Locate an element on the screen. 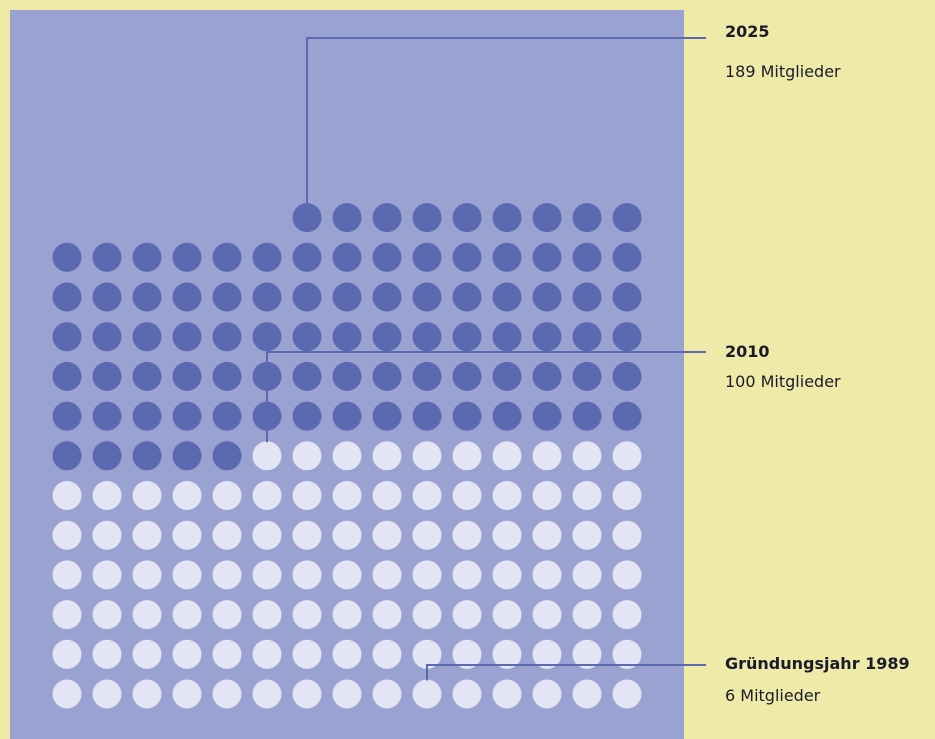 The image size is (935, 739). annotation-2025-count: 189 Mitglieder is located at coordinates (783, 71).